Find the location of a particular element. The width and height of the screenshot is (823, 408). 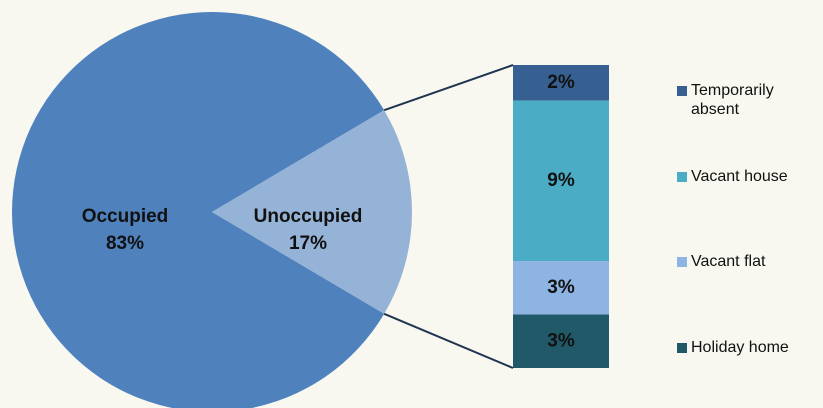

bar-value-label: 2% is located at coordinates (561, 82).